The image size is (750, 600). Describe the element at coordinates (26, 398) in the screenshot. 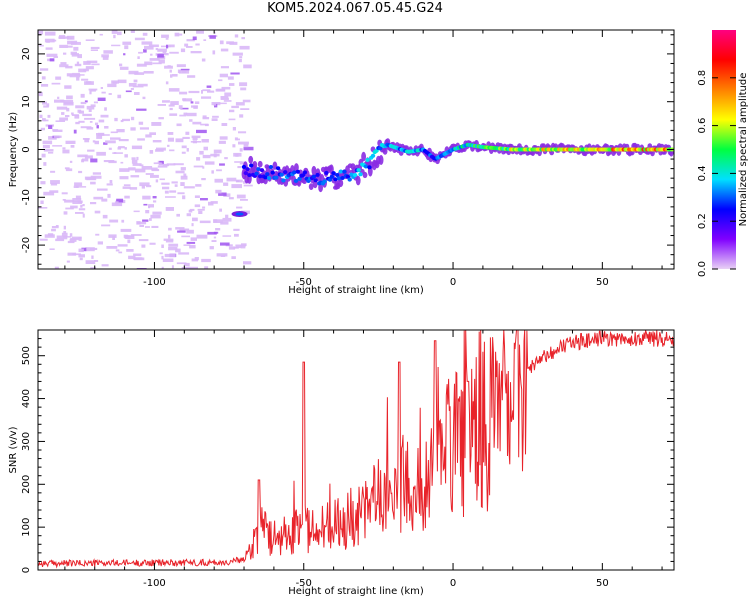

I see `y-tick-label: 400` at that location.